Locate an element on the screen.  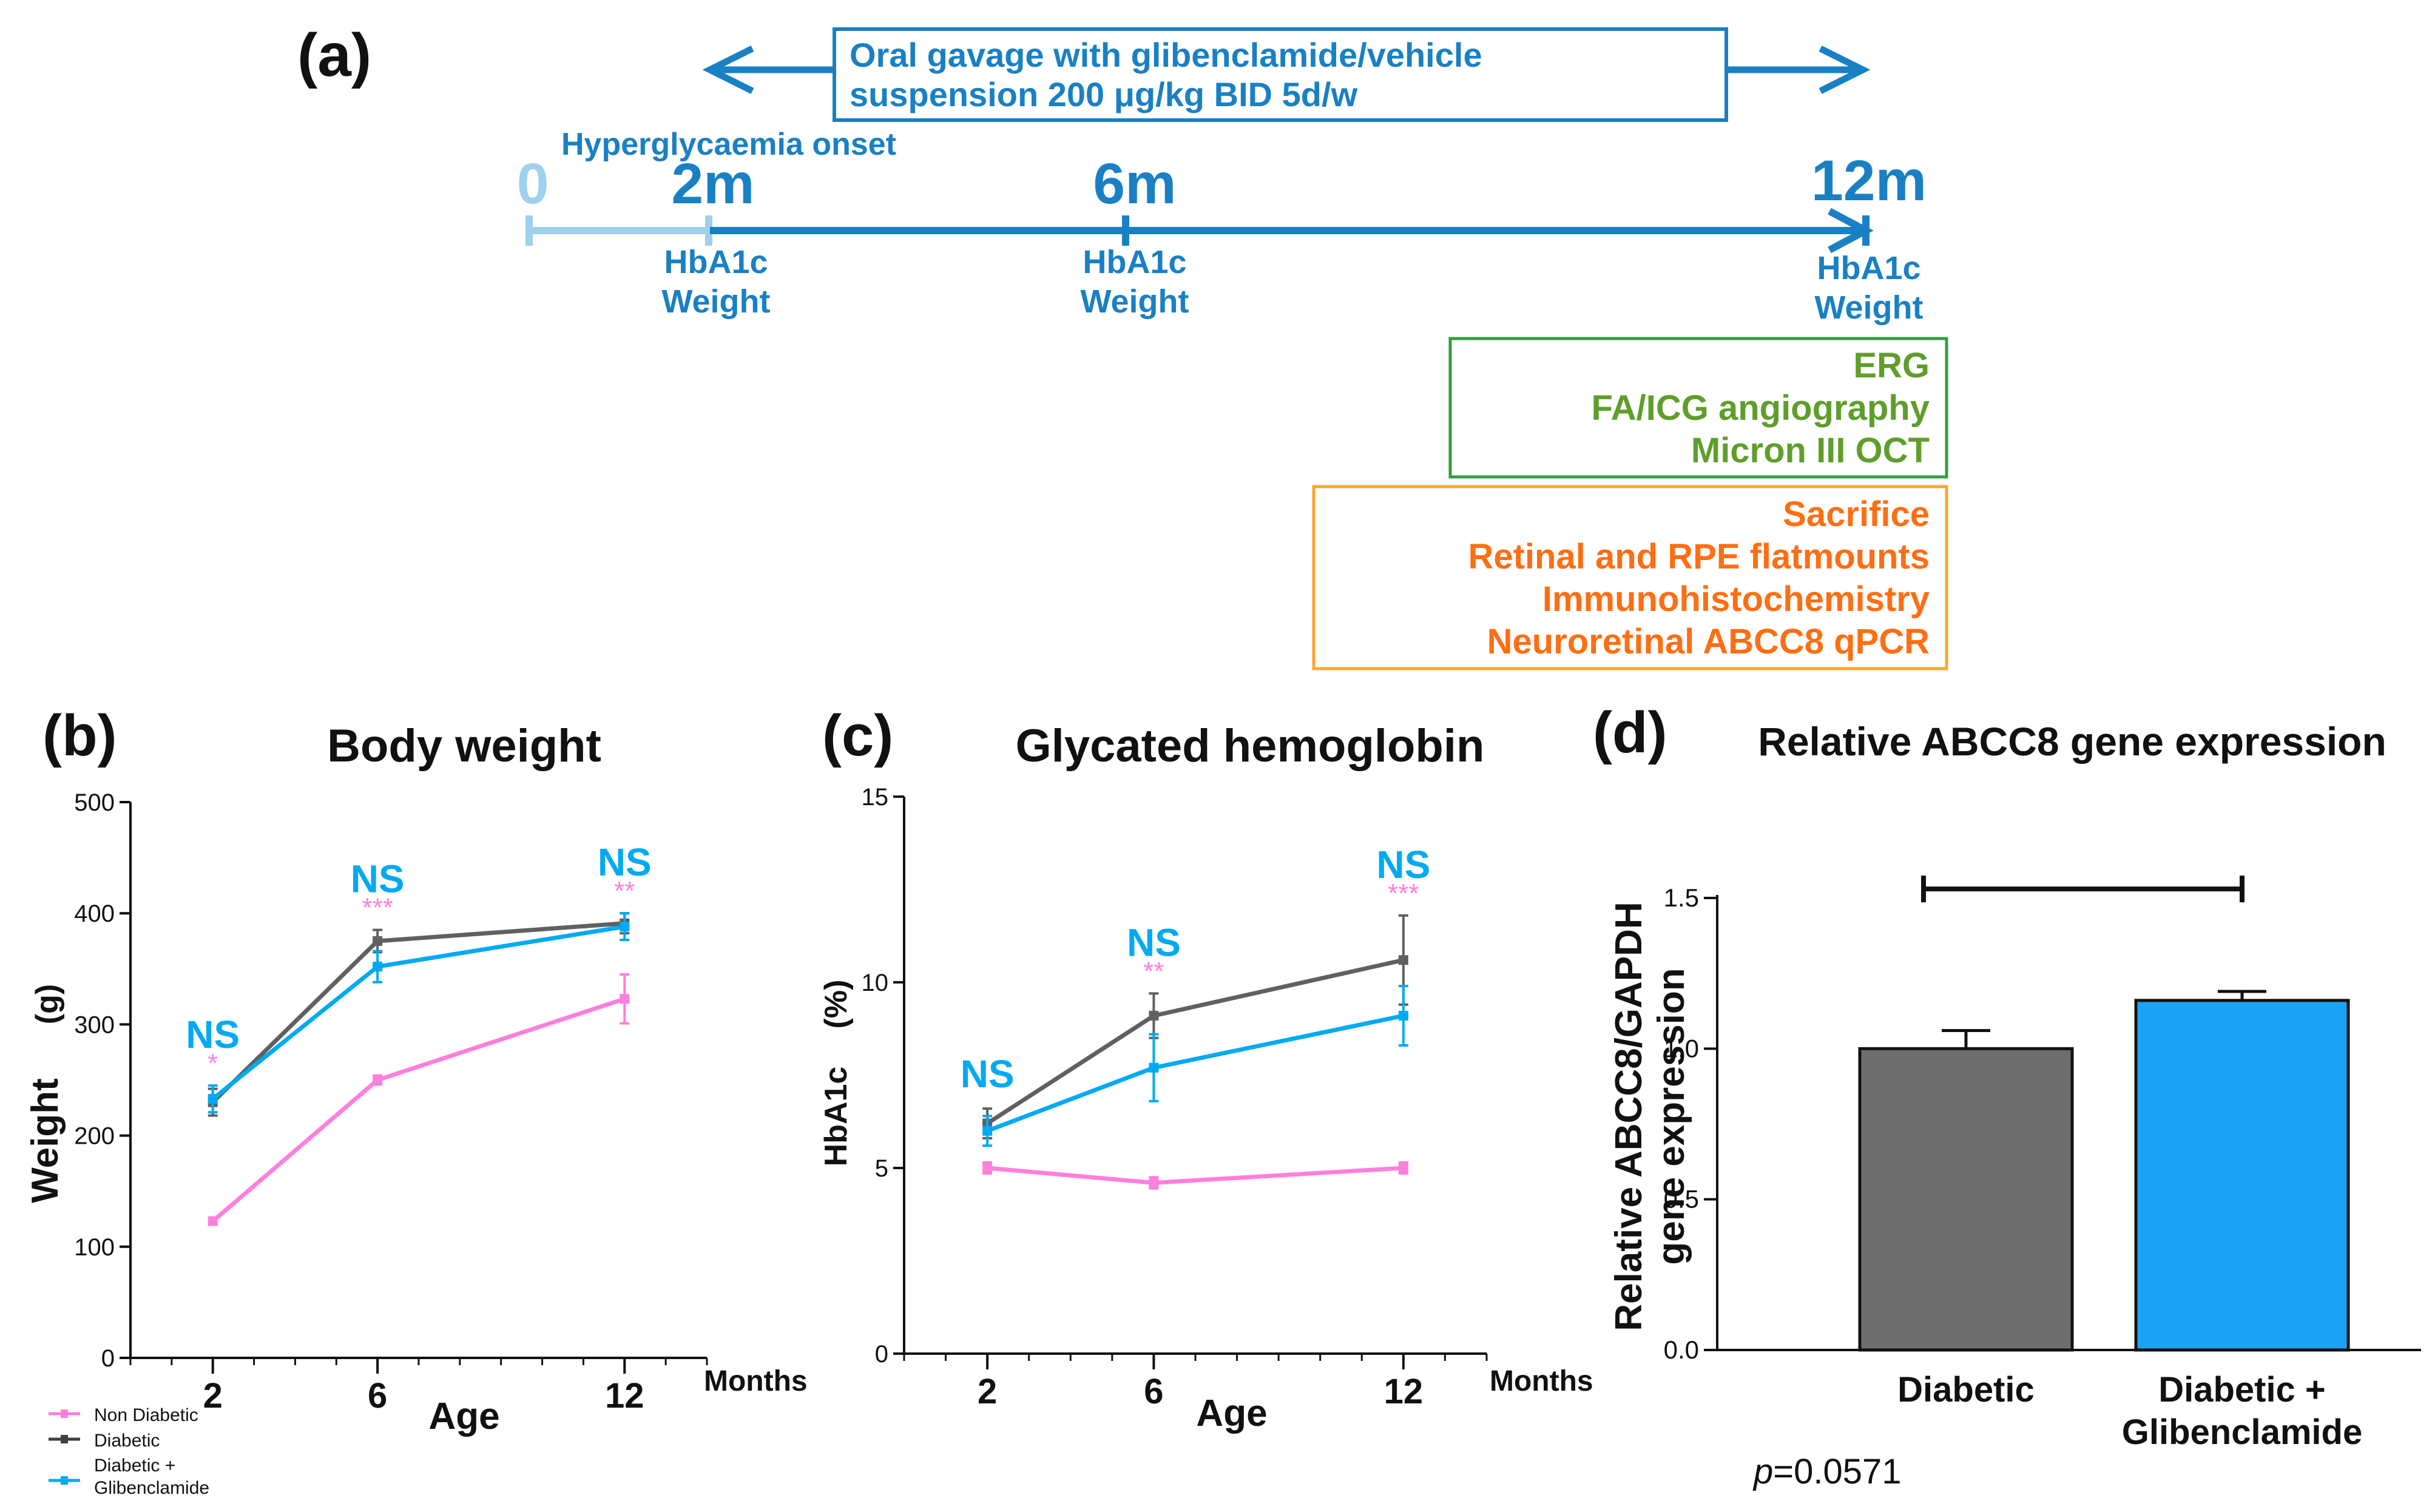
panel-b-ylabel: Weight is located at coordinates (45, 1141).